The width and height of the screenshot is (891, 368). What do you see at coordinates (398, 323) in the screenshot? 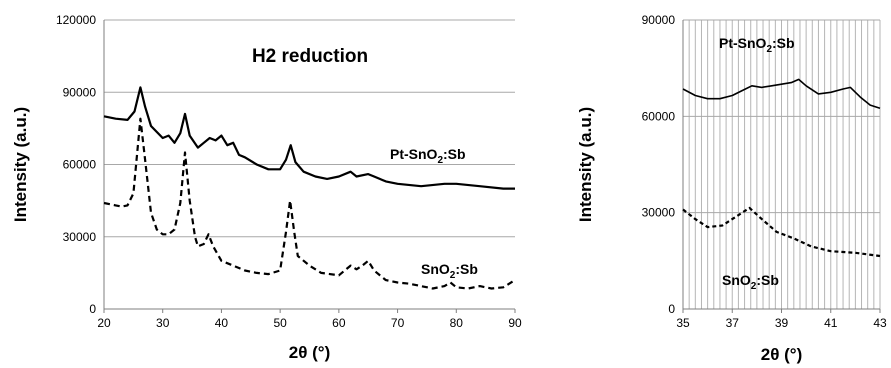
I see `x-tick-label: 70` at bounding box center [398, 323].